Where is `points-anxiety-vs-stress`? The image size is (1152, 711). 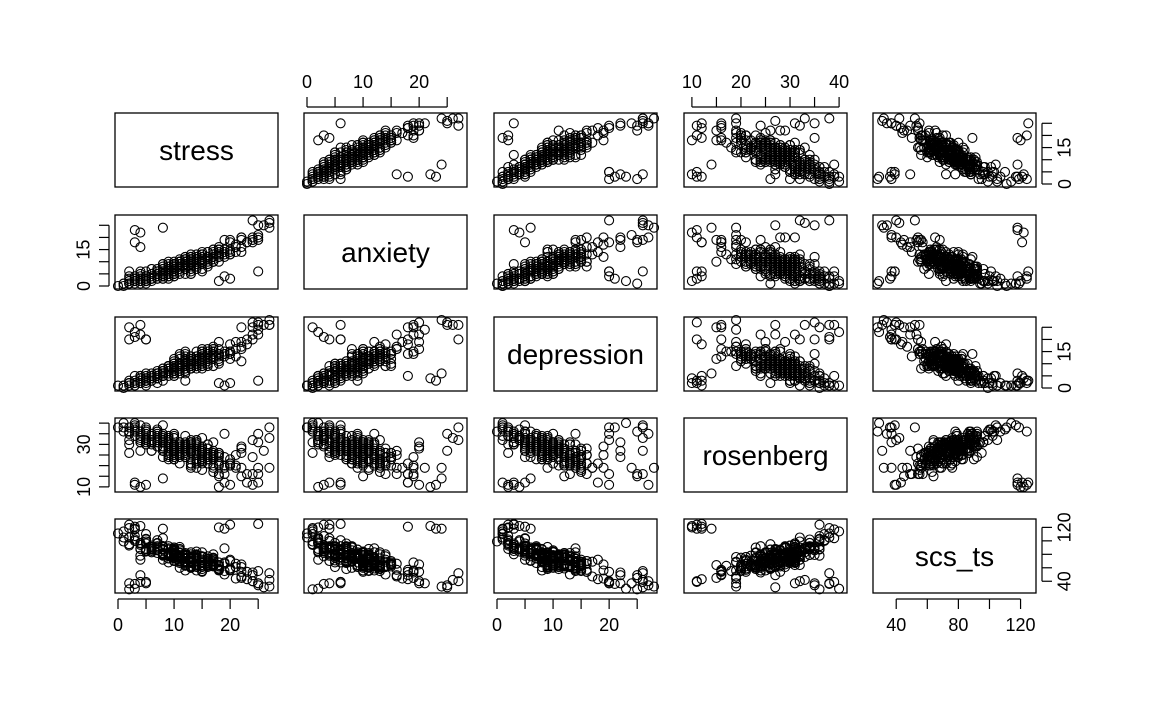
points-anxiety-vs-stress is located at coordinates (193, 253).